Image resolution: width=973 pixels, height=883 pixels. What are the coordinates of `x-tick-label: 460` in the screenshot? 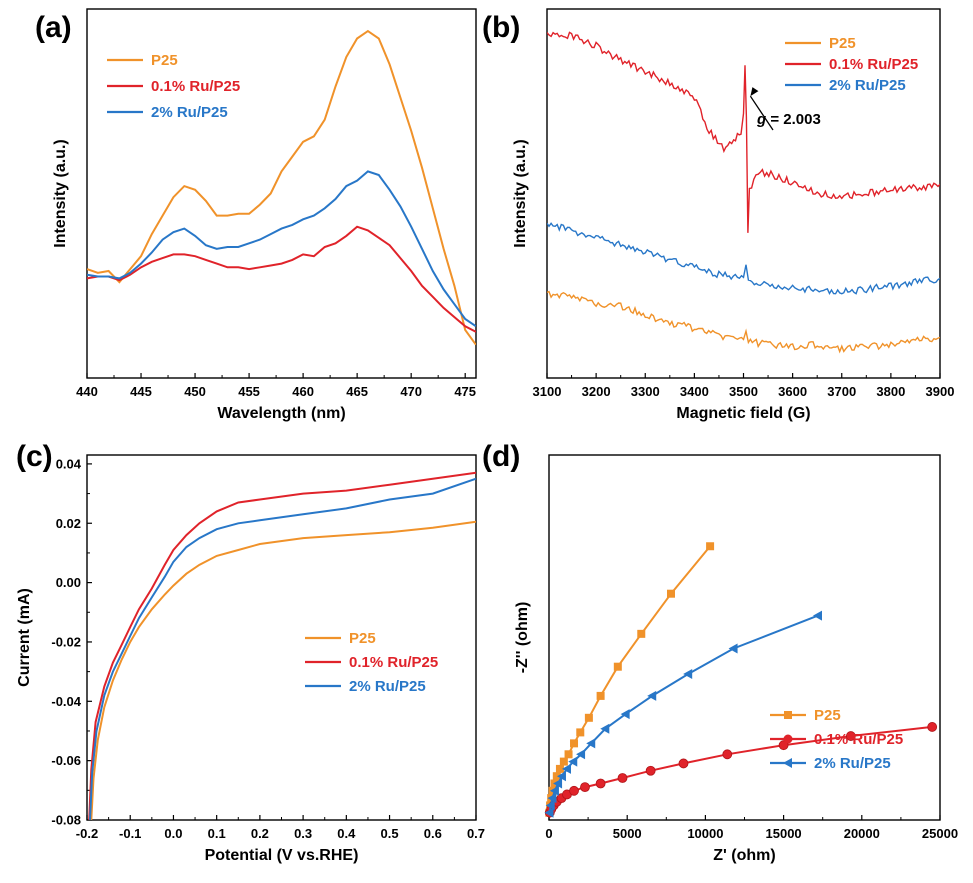 It's located at (303, 391).